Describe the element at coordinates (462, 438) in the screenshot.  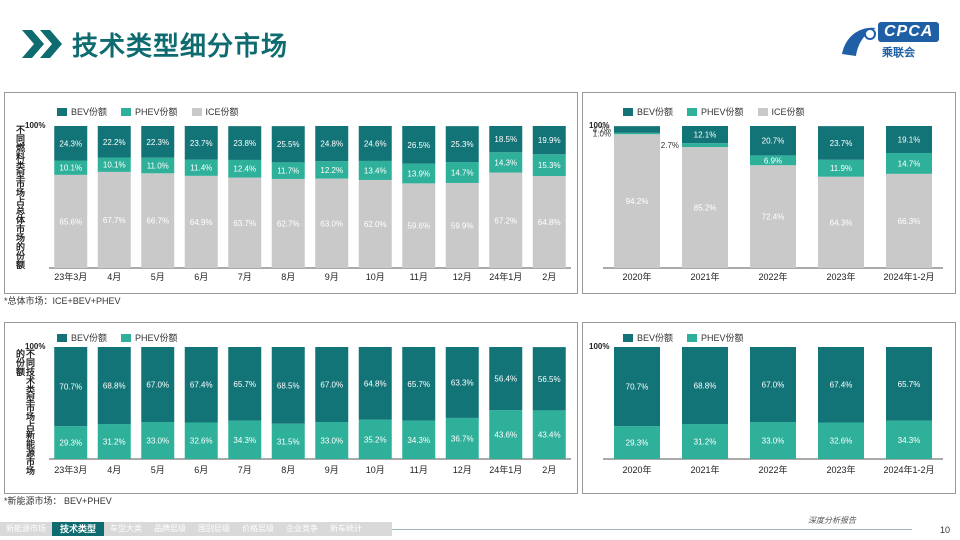
I see `data-label: 36.7%` at that location.